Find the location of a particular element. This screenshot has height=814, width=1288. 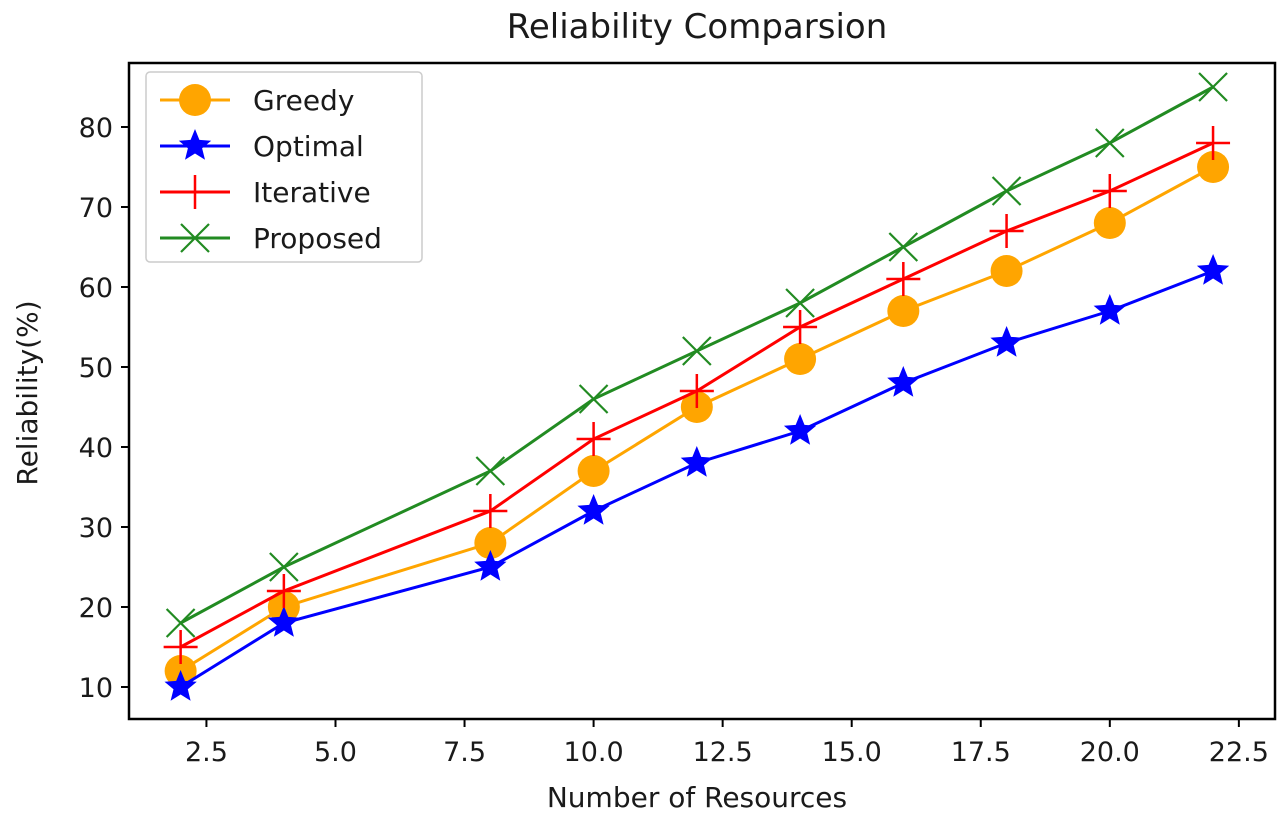

legend-marker-iterative is located at coordinates (195, 192).